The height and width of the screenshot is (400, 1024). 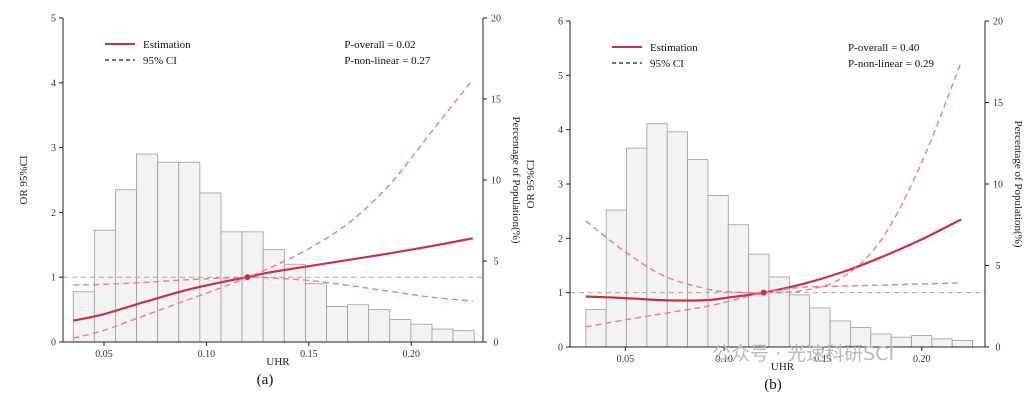 I want to click on estimation-line, so click(x=273, y=279).